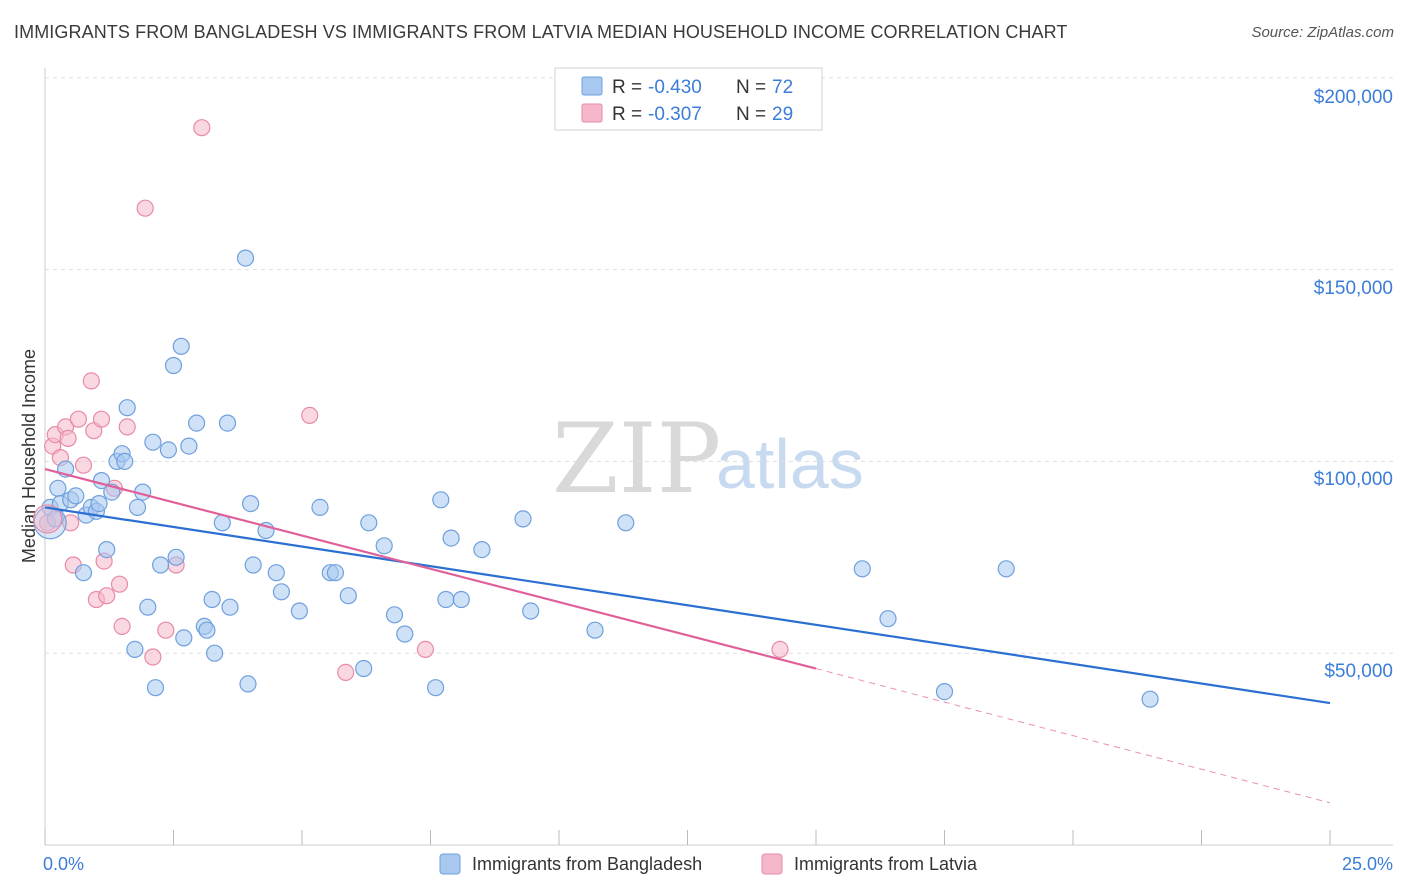  What do you see at coordinates (675, 114) in the screenshot?
I see `legend-r-value: -0.307` at bounding box center [675, 114].